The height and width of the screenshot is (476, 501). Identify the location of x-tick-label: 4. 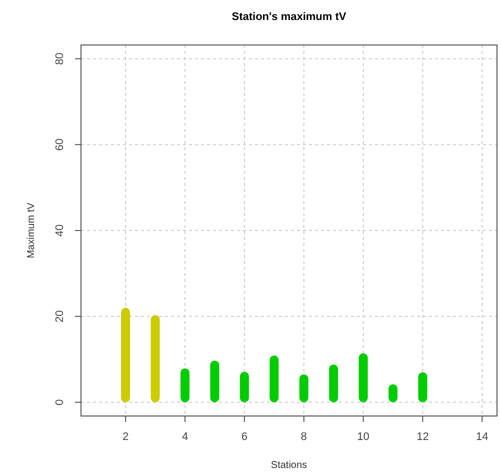
(185, 437).